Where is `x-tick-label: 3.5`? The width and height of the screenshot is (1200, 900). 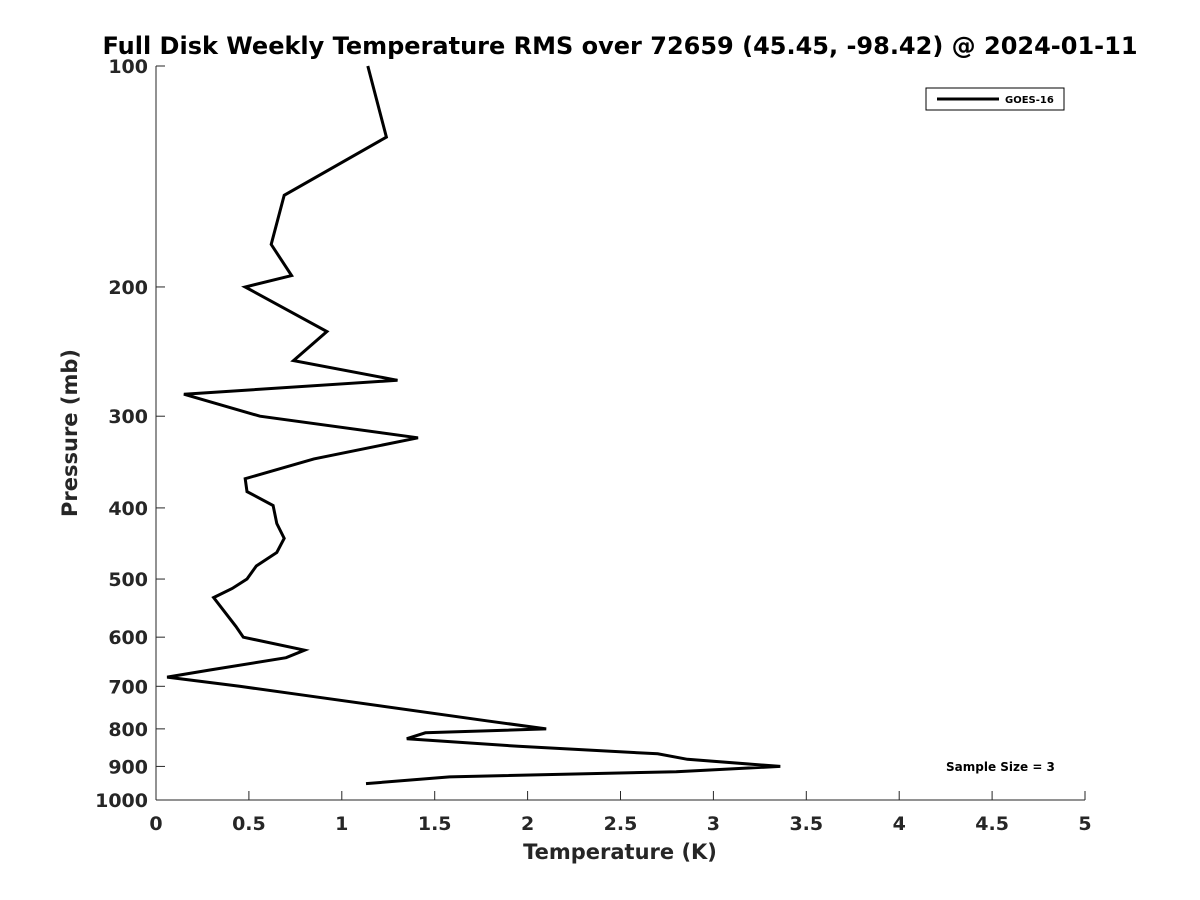 x-tick-label: 3.5 is located at coordinates (806, 824).